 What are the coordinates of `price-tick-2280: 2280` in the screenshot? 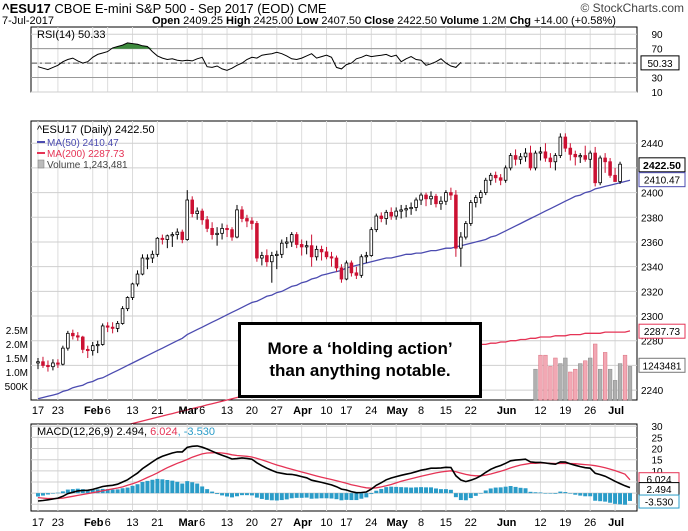 It's located at (652, 342).